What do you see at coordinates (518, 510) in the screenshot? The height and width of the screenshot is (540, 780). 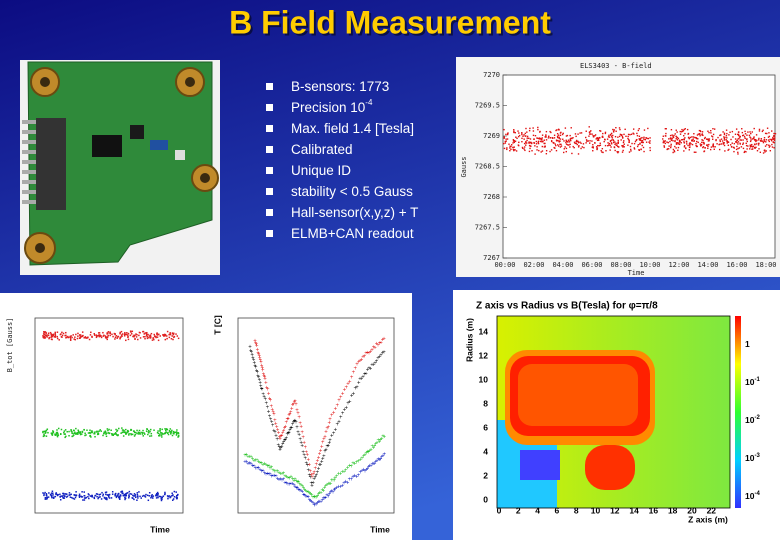 I see `x-tick-label: 2` at bounding box center [518, 510].